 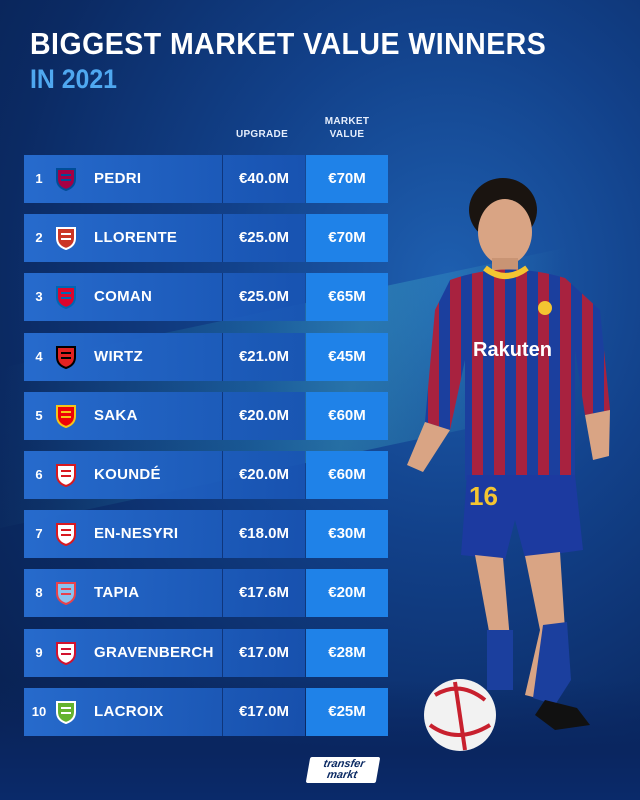 I want to click on rank-number: 1, so click(x=39, y=178).